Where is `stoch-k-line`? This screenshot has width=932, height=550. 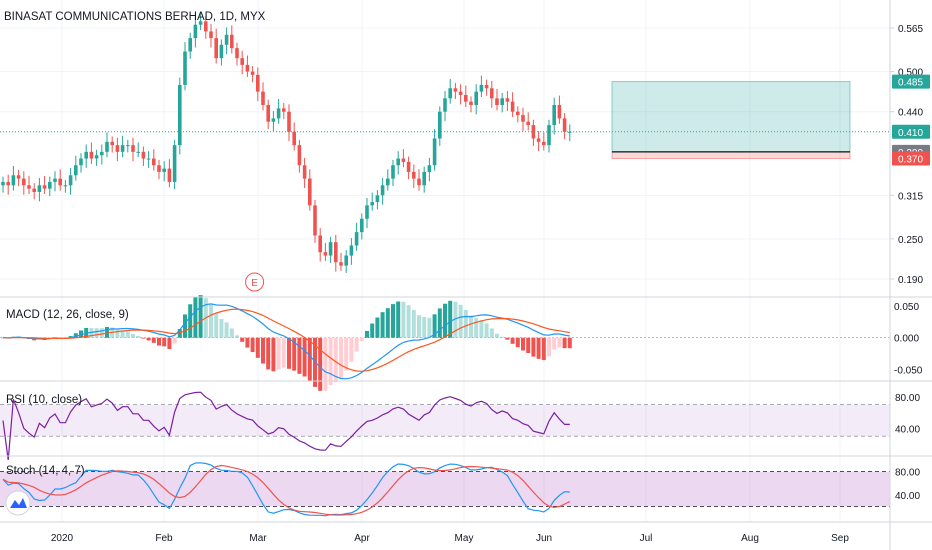
stoch-k-line is located at coordinates (286, 489).